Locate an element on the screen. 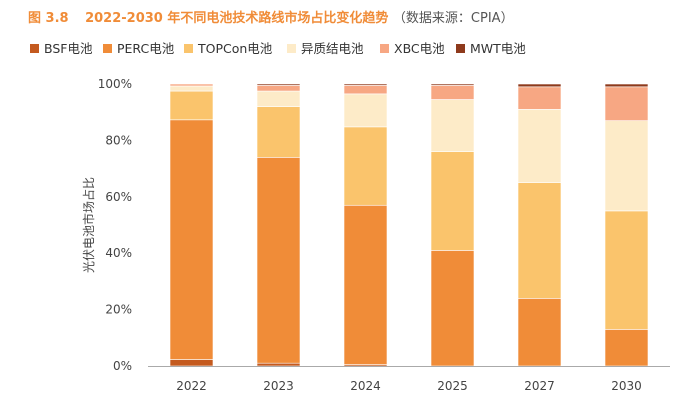 The height and width of the screenshot is (410, 700). legend-item: XBC电池 is located at coordinates (412, 48).